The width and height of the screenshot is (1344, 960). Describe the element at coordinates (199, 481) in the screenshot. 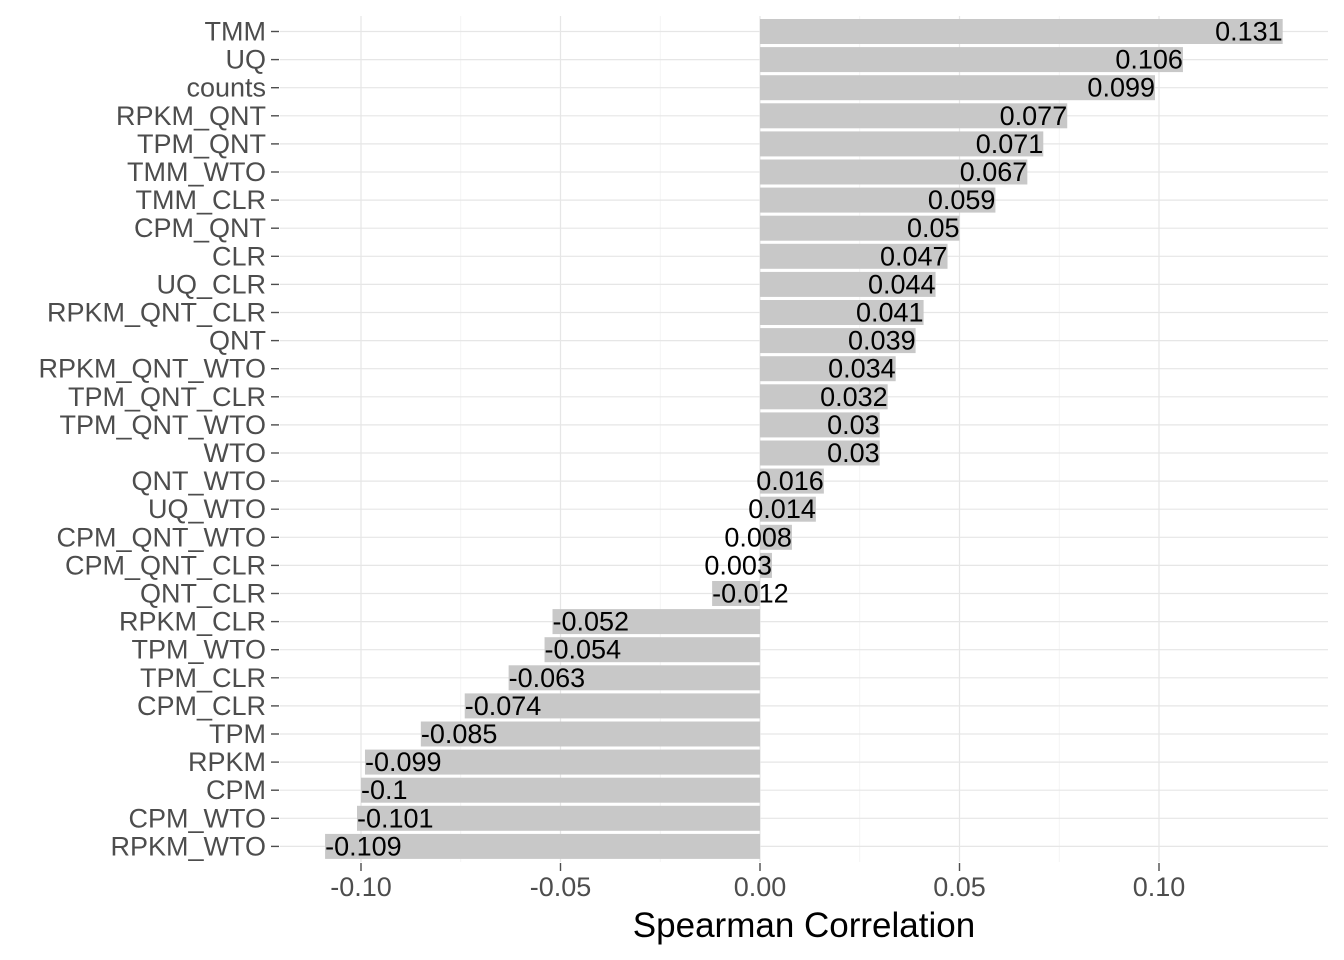

I see `category-label: QNT_WTO` at that location.